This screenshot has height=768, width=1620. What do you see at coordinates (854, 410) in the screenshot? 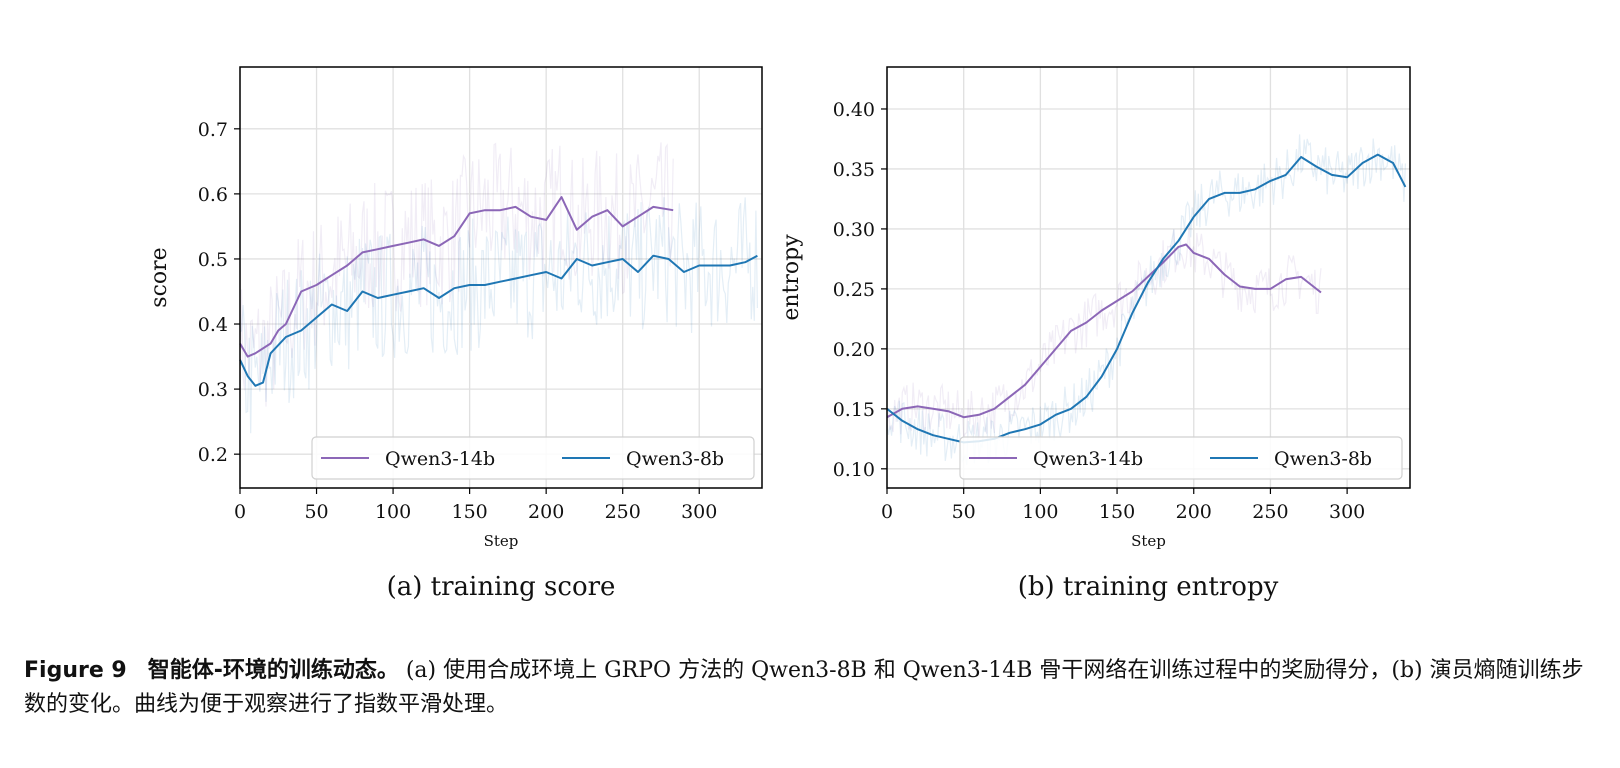
I see `y-tick-label: 0.15` at bounding box center [854, 410].